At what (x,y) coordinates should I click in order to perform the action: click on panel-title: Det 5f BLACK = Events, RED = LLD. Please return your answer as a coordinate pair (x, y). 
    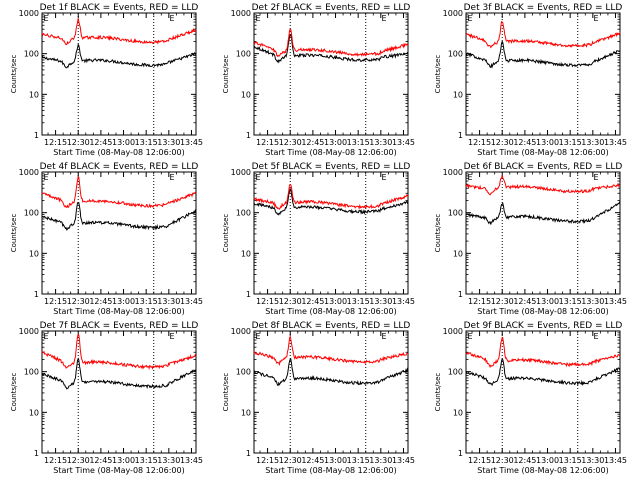
    Looking at the image, I should click on (331, 167).